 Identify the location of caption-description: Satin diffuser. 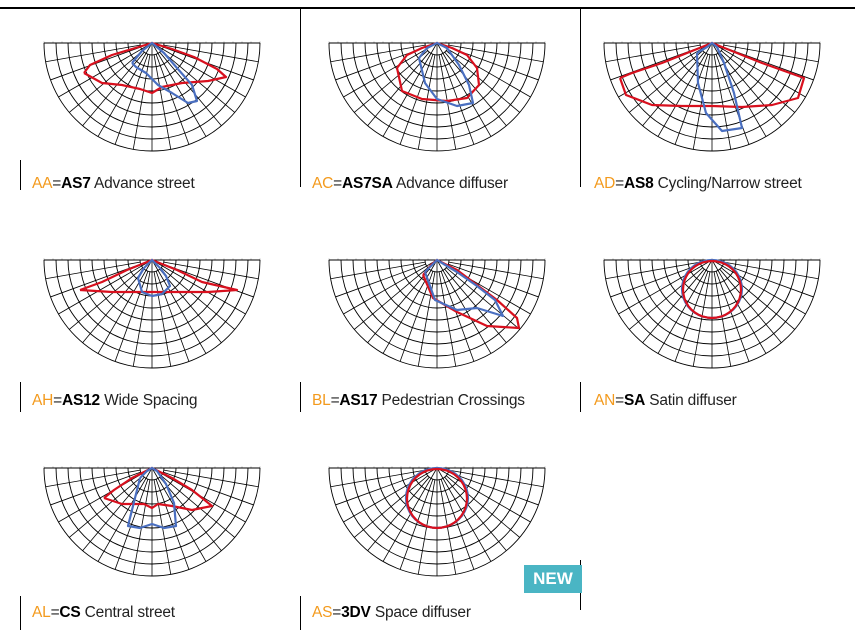
(693, 400).